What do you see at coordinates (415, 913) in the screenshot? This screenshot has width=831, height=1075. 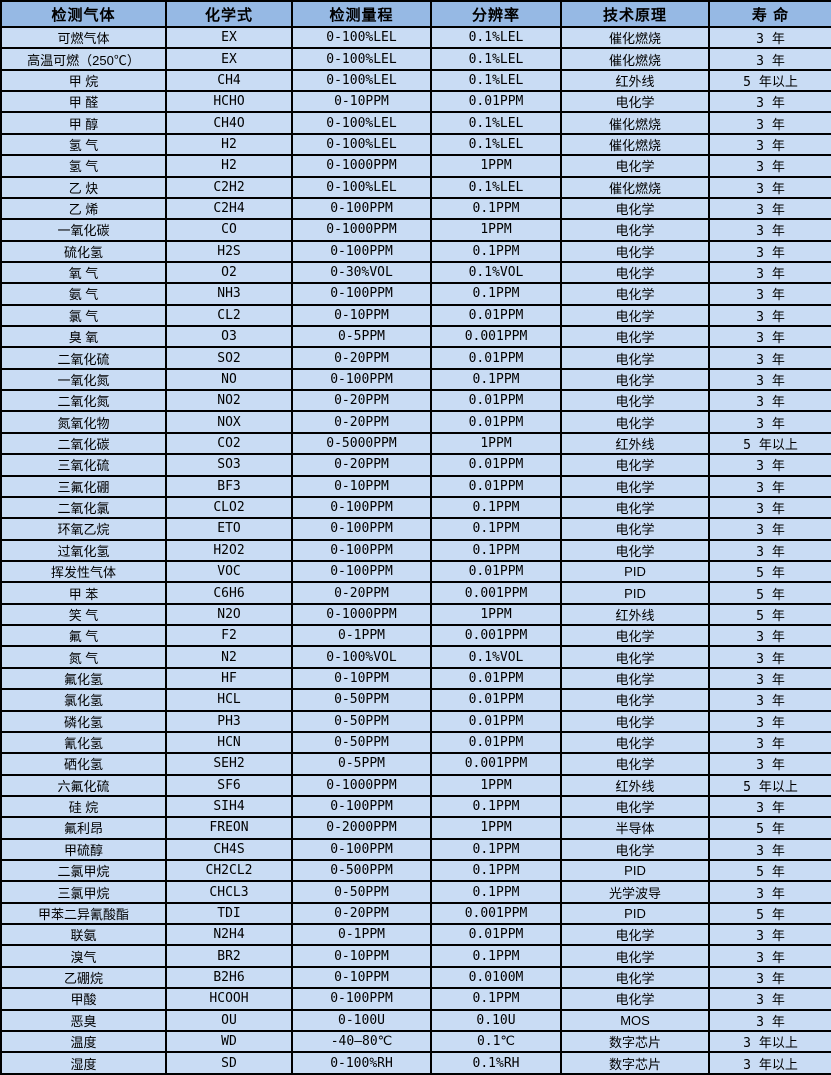 I see `table-row: 甲苯二异氰酸酯 TDI 0-20PPM 0.001PPM PID 5 年` at bounding box center [415, 913].